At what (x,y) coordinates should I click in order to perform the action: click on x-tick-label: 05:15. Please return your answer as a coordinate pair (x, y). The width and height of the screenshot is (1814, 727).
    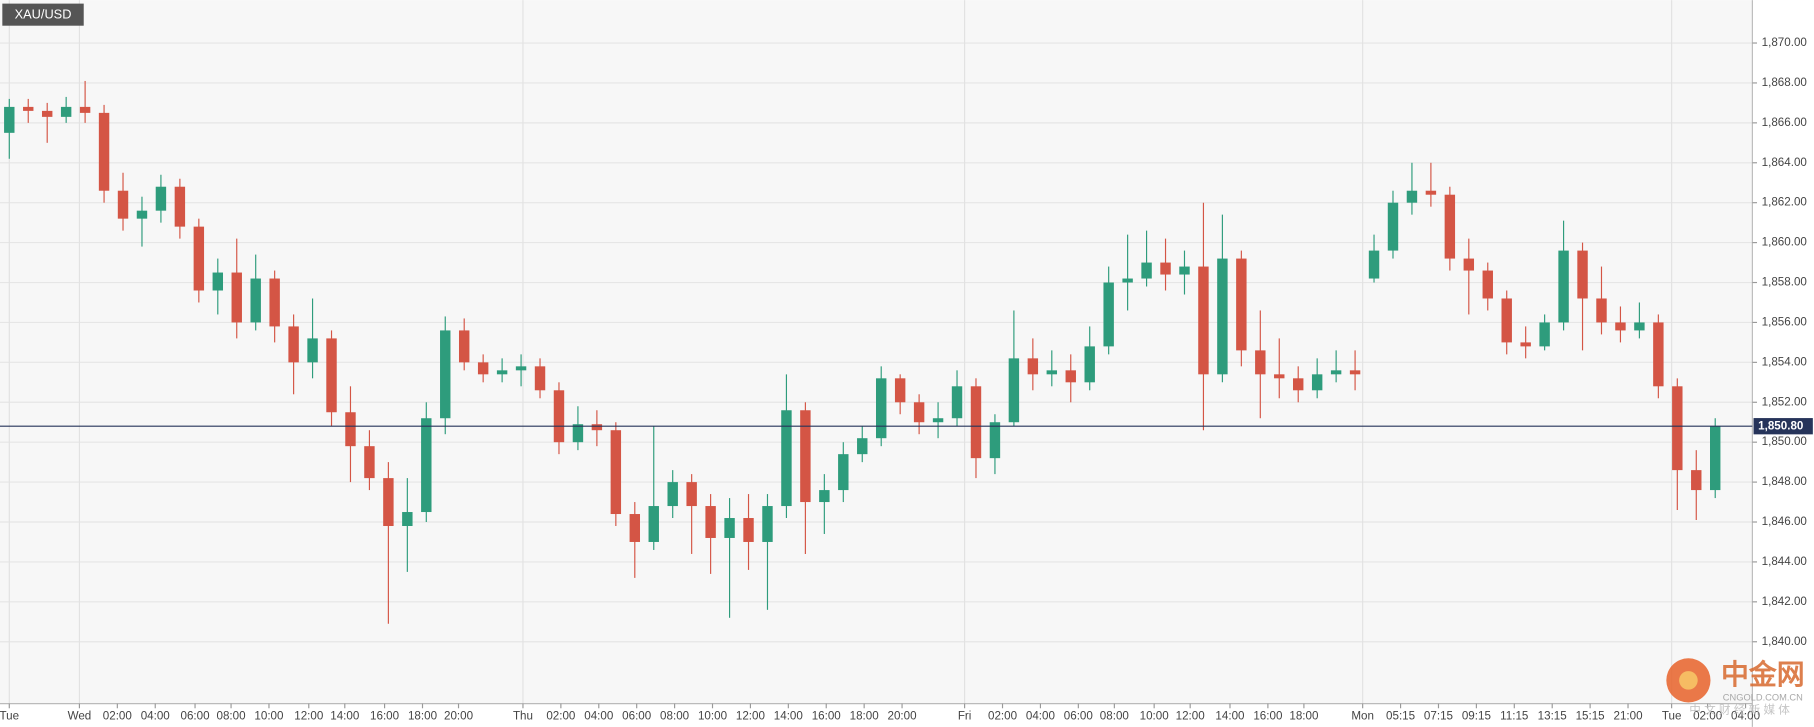
    Looking at the image, I should click on (1400, 715).